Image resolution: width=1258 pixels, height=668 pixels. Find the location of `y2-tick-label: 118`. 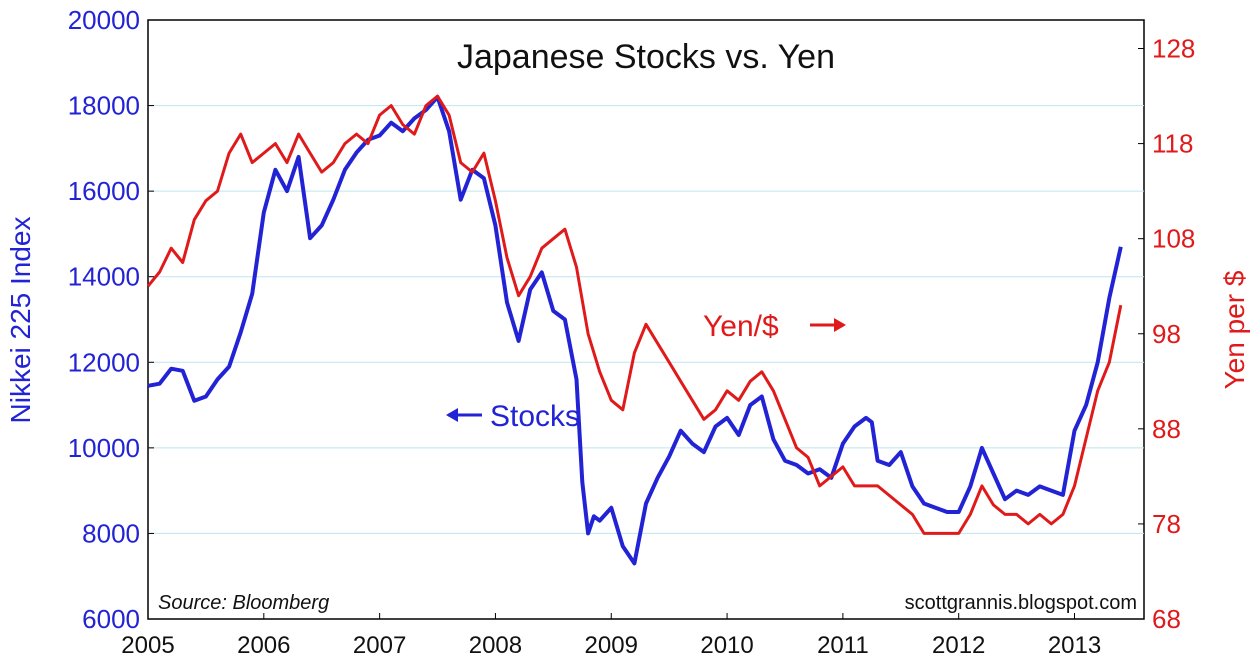

y2-tick-label: 118 is located at coordinates (1172, 144).